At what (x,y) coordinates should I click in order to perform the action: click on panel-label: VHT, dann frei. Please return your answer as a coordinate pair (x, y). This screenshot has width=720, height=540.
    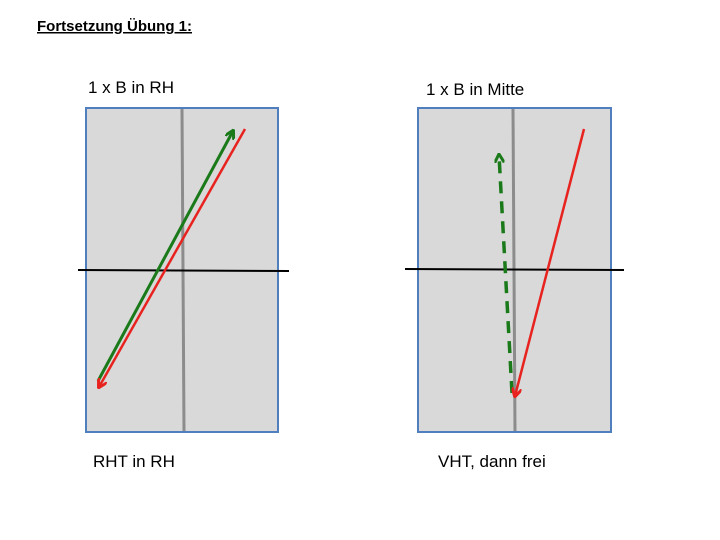
    Looking at the image, I should click on (492, 461).